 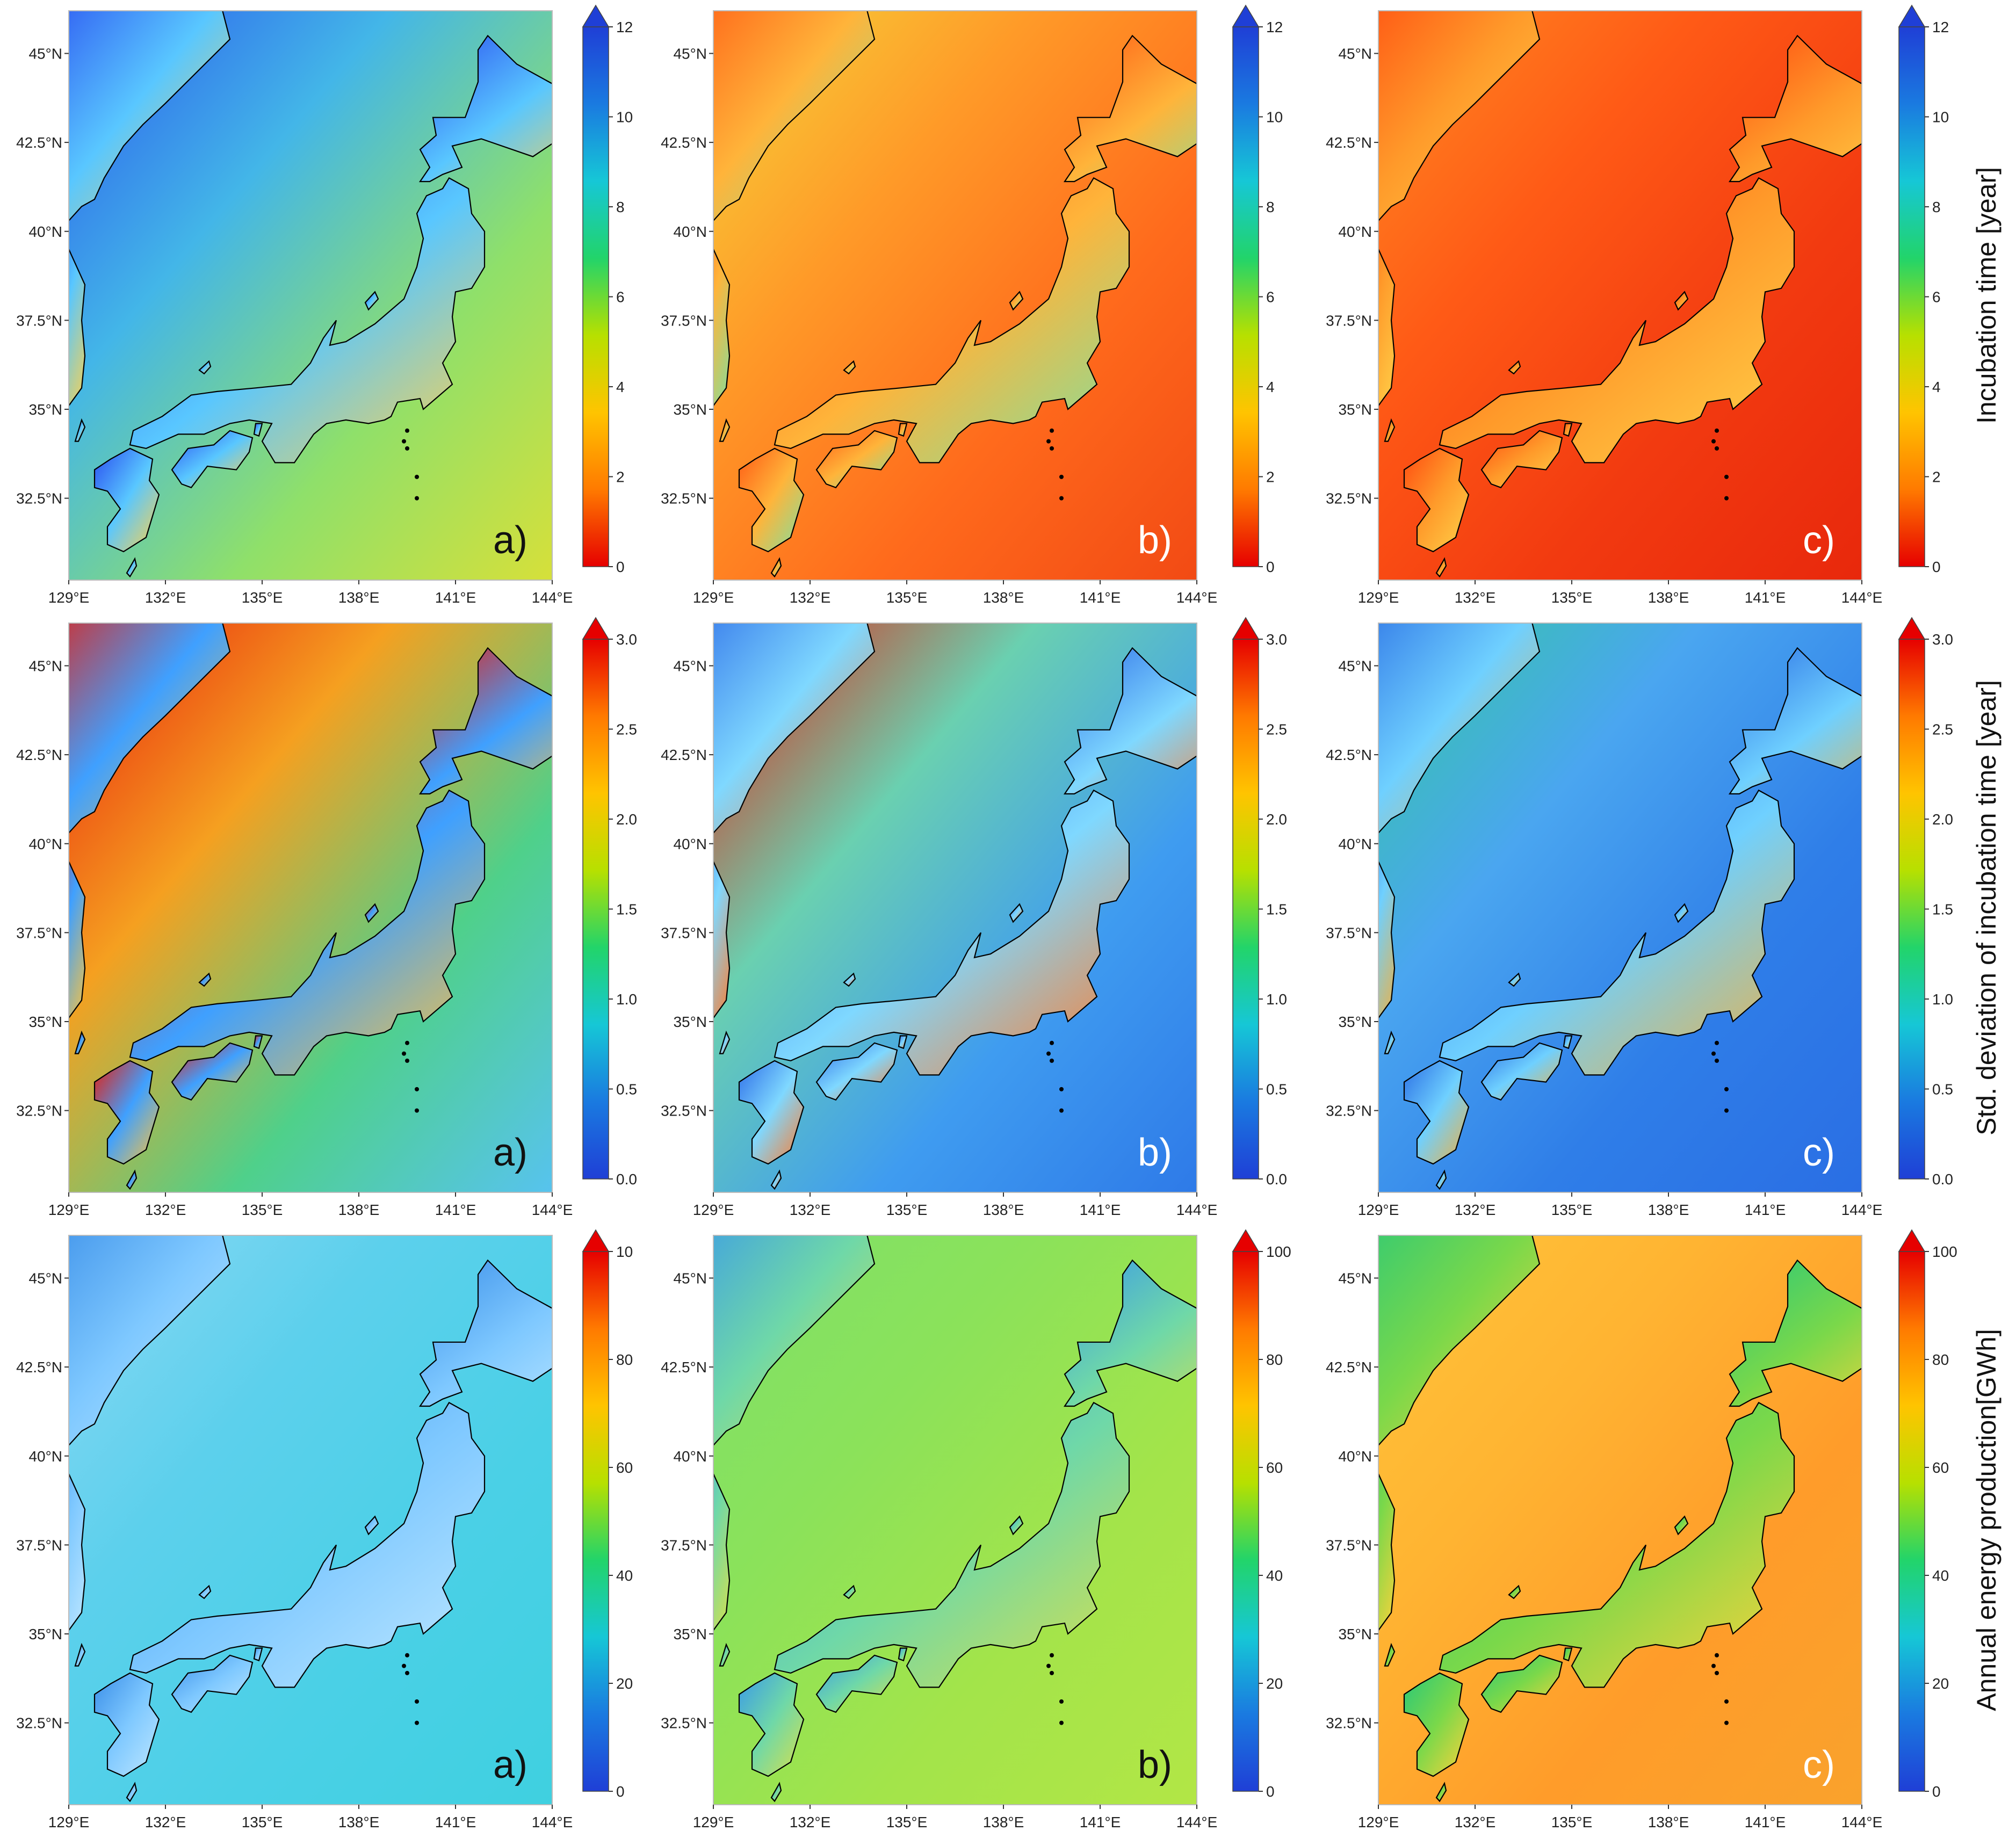 I want to click on colorbar-tick-label: 0.0, so click(x=1276, y=1179).